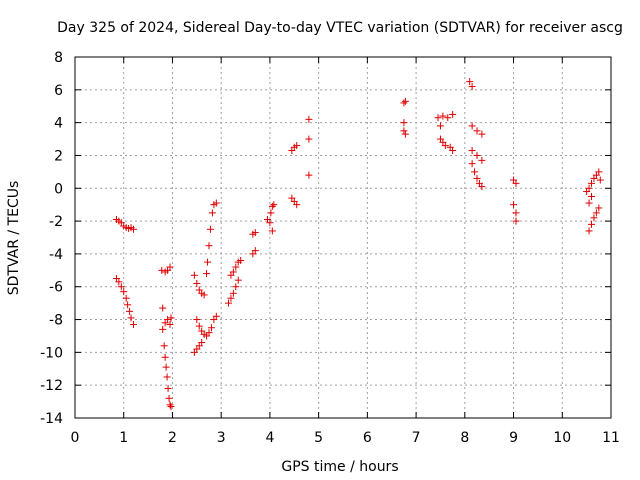  What do you see at coordinates (123, 438) in the screenshot?
I see `x-tick-label: 1` at bounding box center [123, 438].